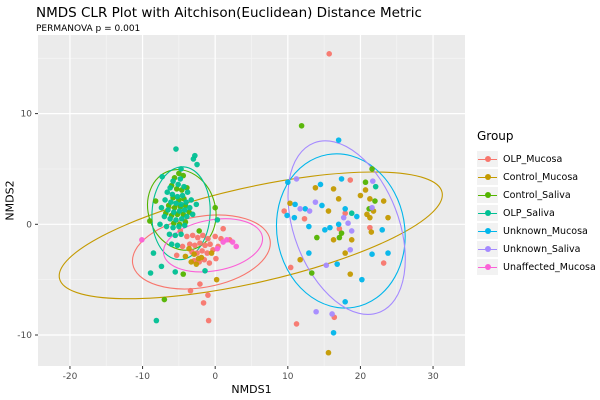 The height and width of the screenshot is (400, 600). I want to click on x-axis-ticks: -20 -10 0 10 20 30, so click(251, 374).